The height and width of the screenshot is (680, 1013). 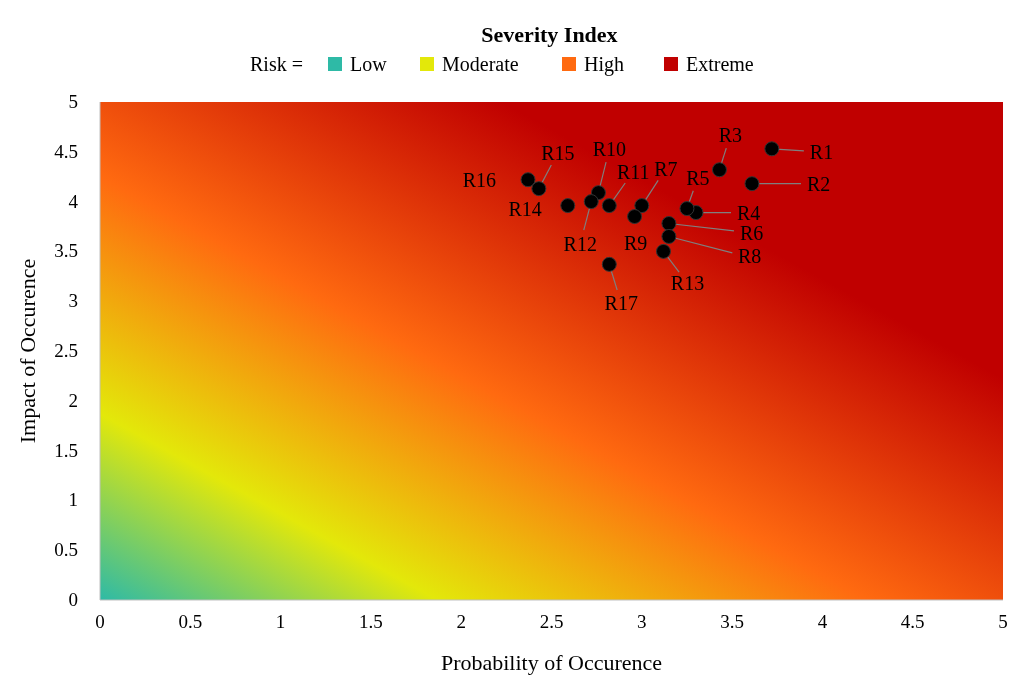 What do you see at coordinates (73, 201) in the screenshot?
I see `y-tick-label: 4` at bounding box center [73, 201].